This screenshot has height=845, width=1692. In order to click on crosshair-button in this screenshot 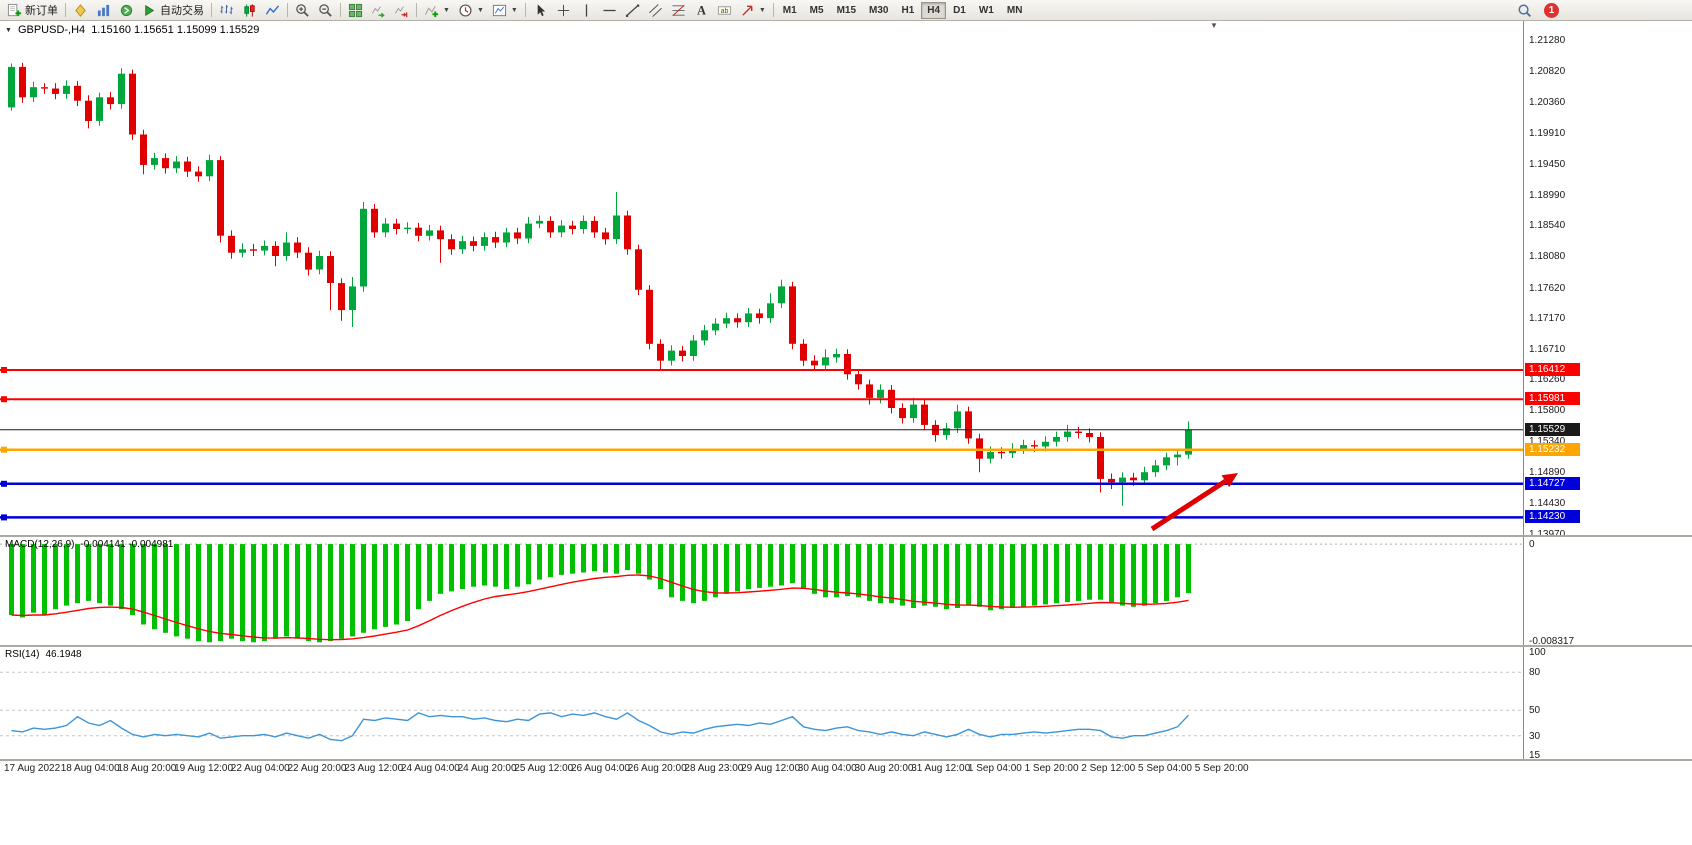, I will do `click(563, 10)`.